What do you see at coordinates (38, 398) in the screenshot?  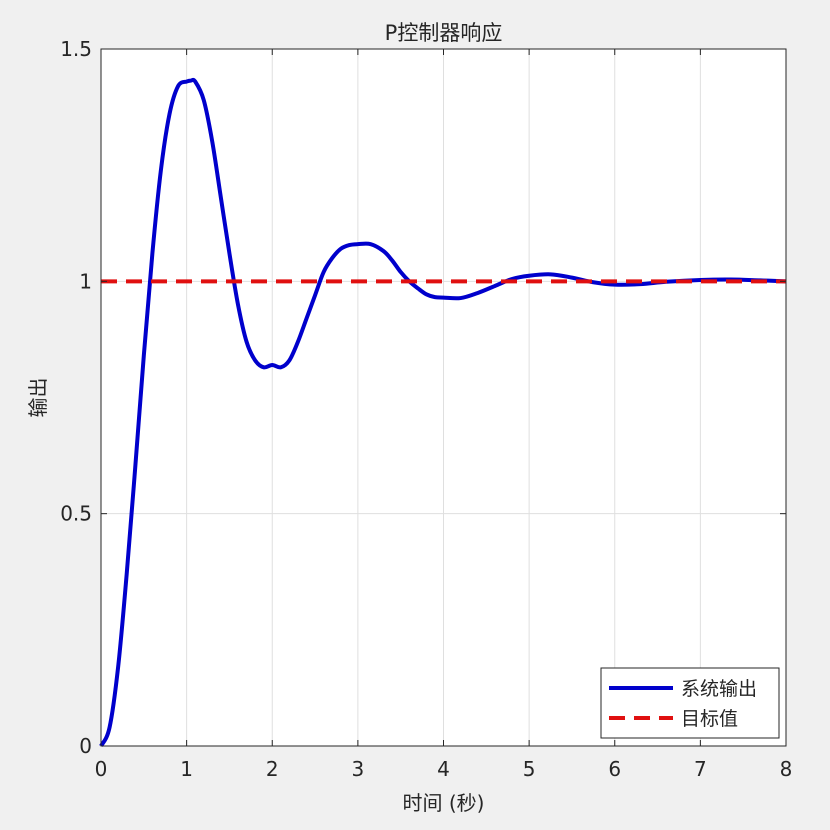 I see `y-axis-label: 输出` at bounding box center [38, 398].